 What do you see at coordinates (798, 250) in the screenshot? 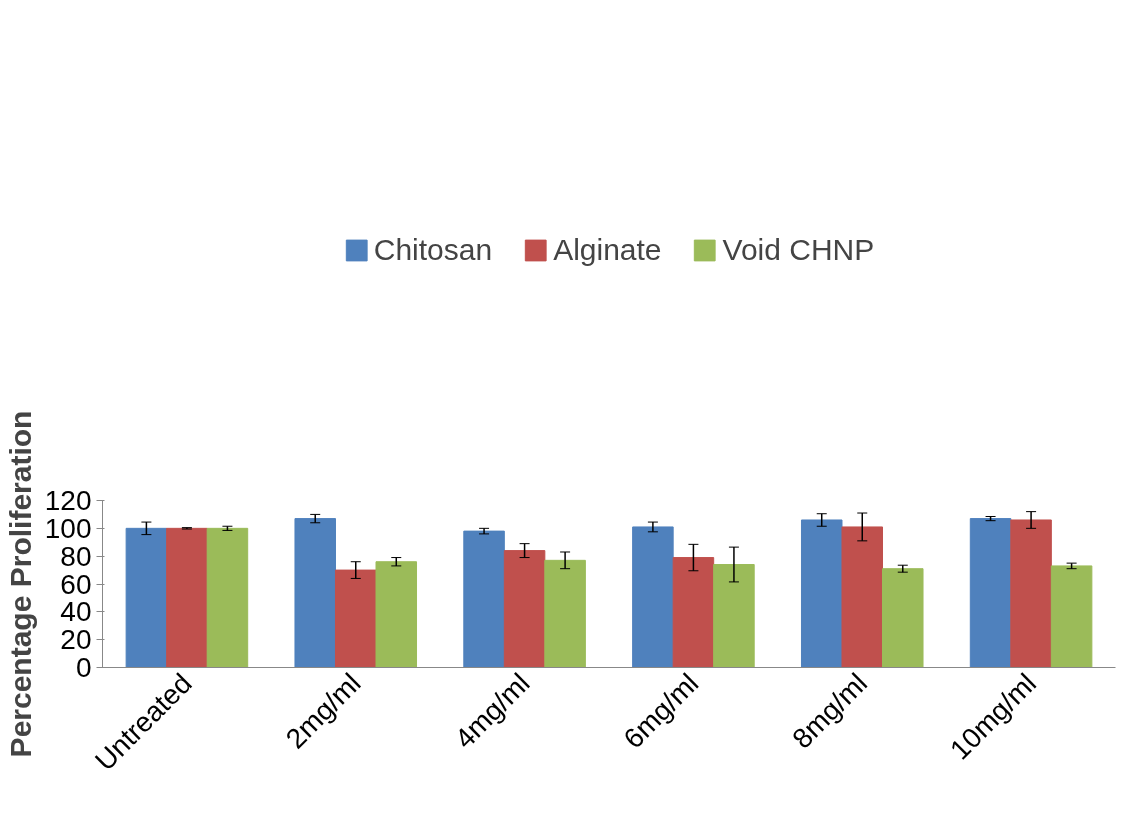
I see `legend-label: Void CHNP` at bounding box center [798, 250].